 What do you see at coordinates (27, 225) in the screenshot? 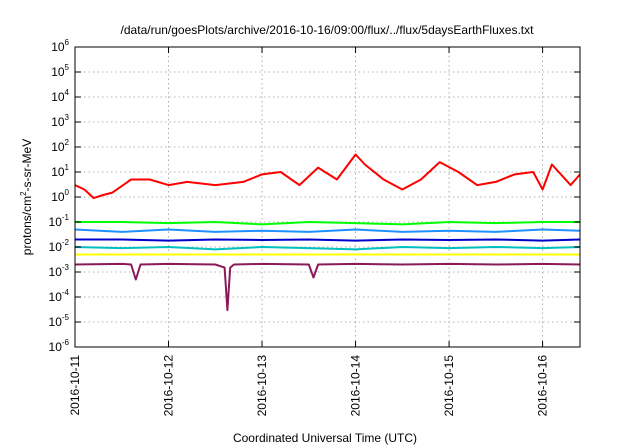
I see `y-axis-label-prefix: protons/cm` at bounding box center [27, 225].